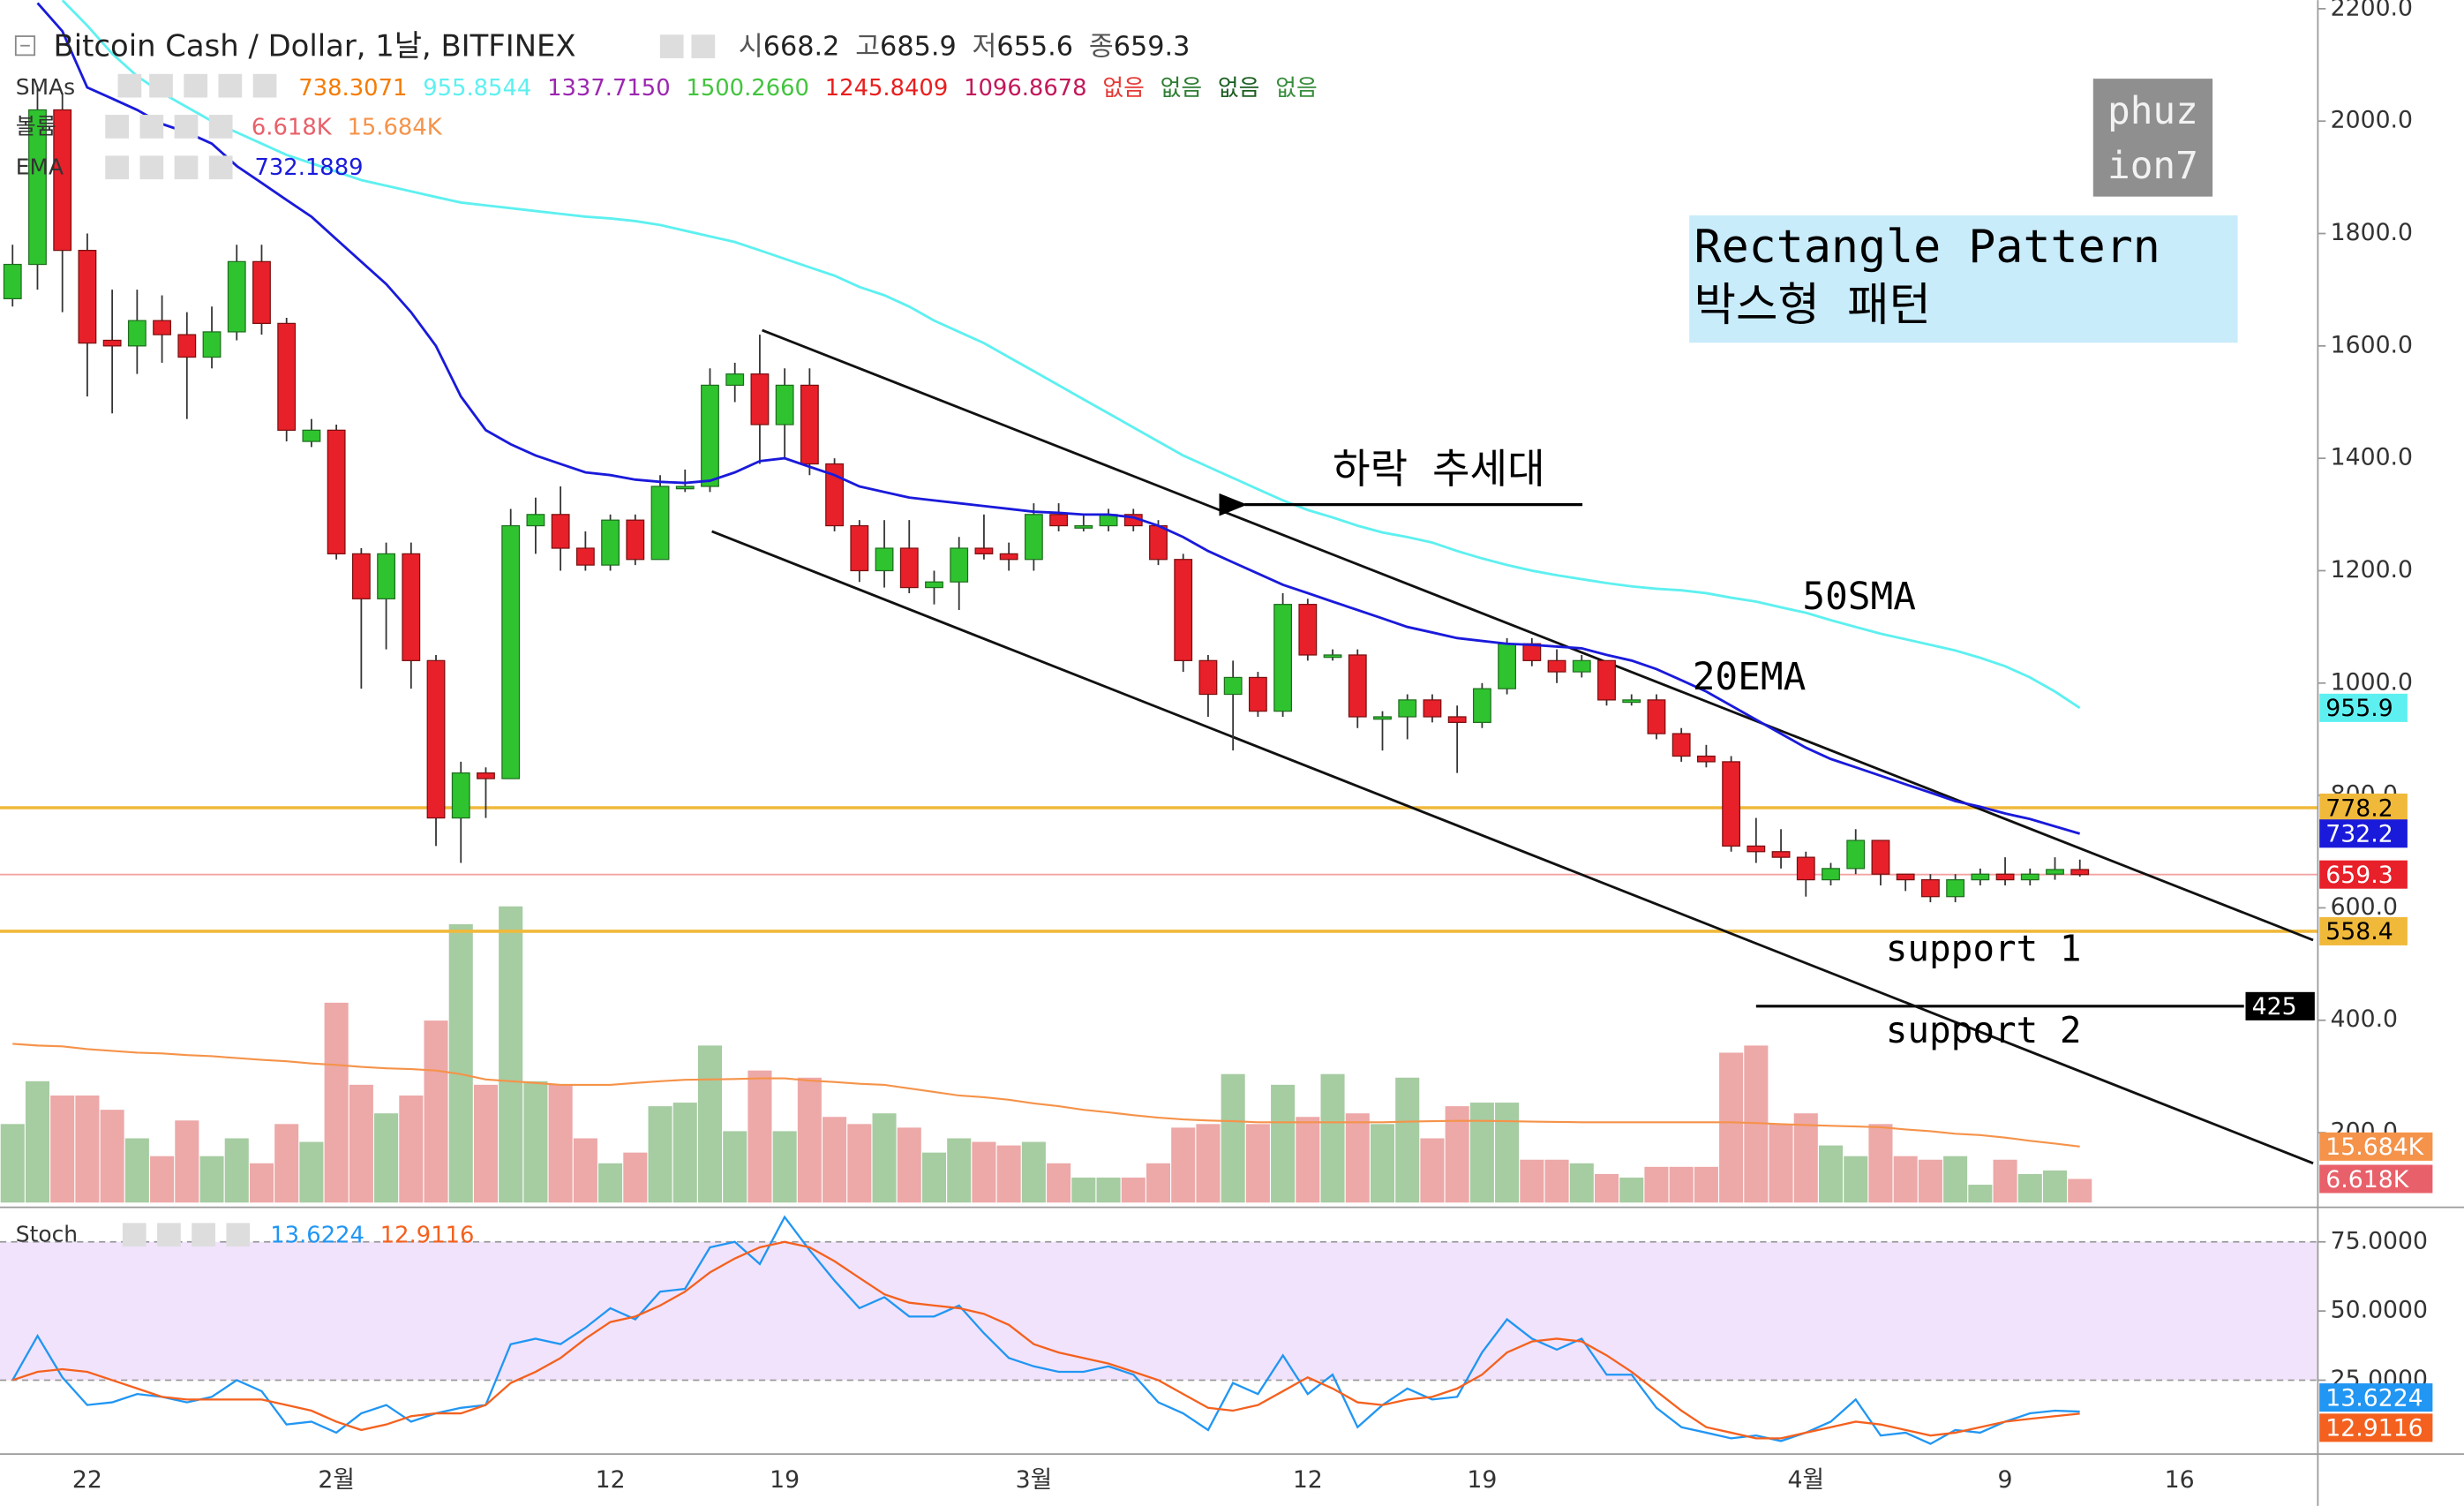 The height and width of the screenshot is (1506, 2464). What do you see at coordinates (2372, 120) in the screenshot?
I see `y-tick-label: 2000.0` at bounding box center [2372, 120].